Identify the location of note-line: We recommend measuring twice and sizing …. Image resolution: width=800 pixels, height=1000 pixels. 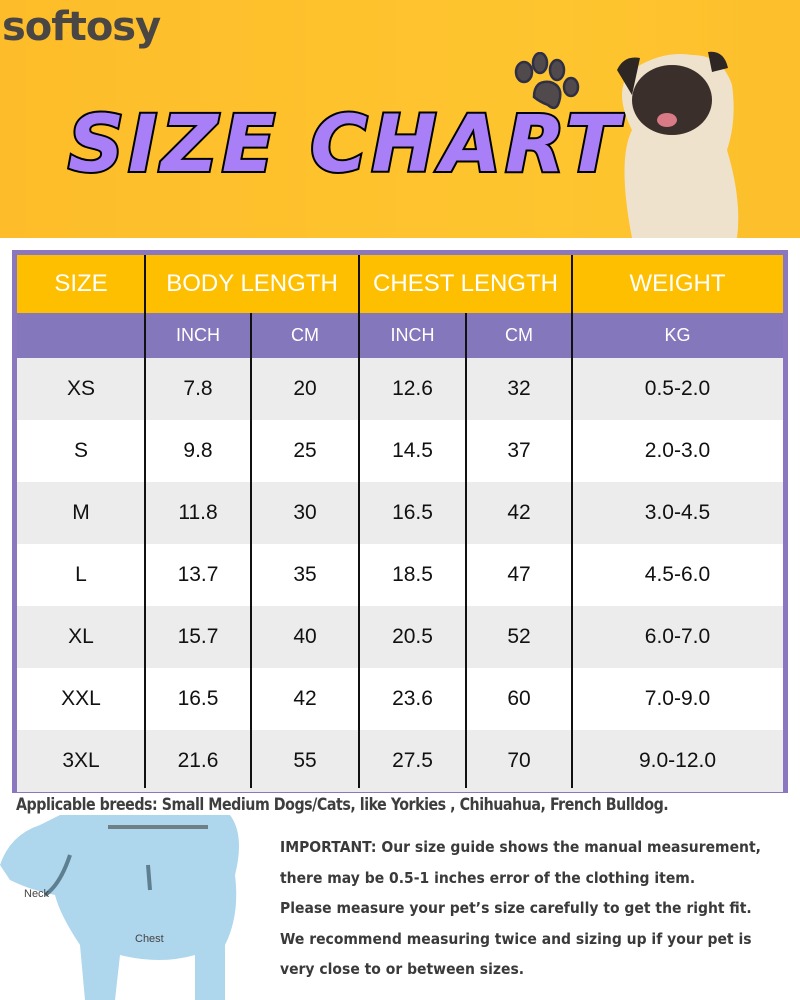
(516, 938).